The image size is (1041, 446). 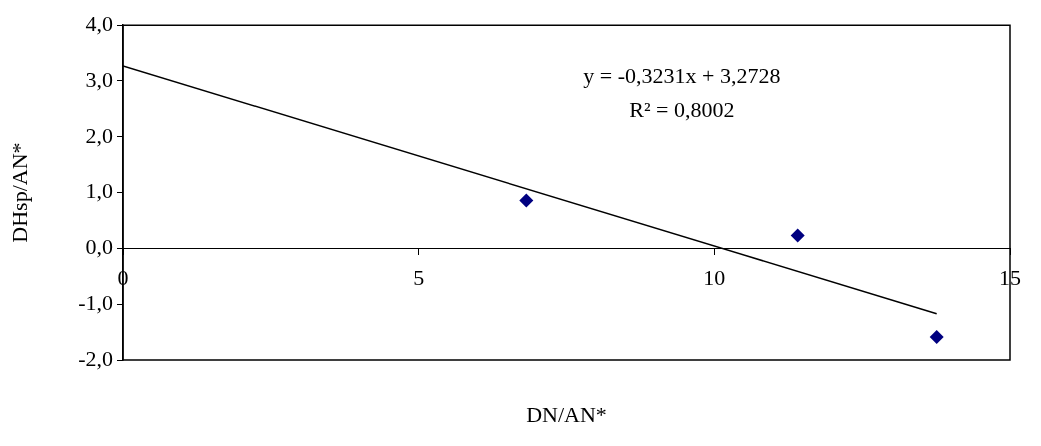 What do you see at coordinates (99, 135) in the screenshot?
I see `y-tick-label: 2,0` at bounding box center [99, 135].